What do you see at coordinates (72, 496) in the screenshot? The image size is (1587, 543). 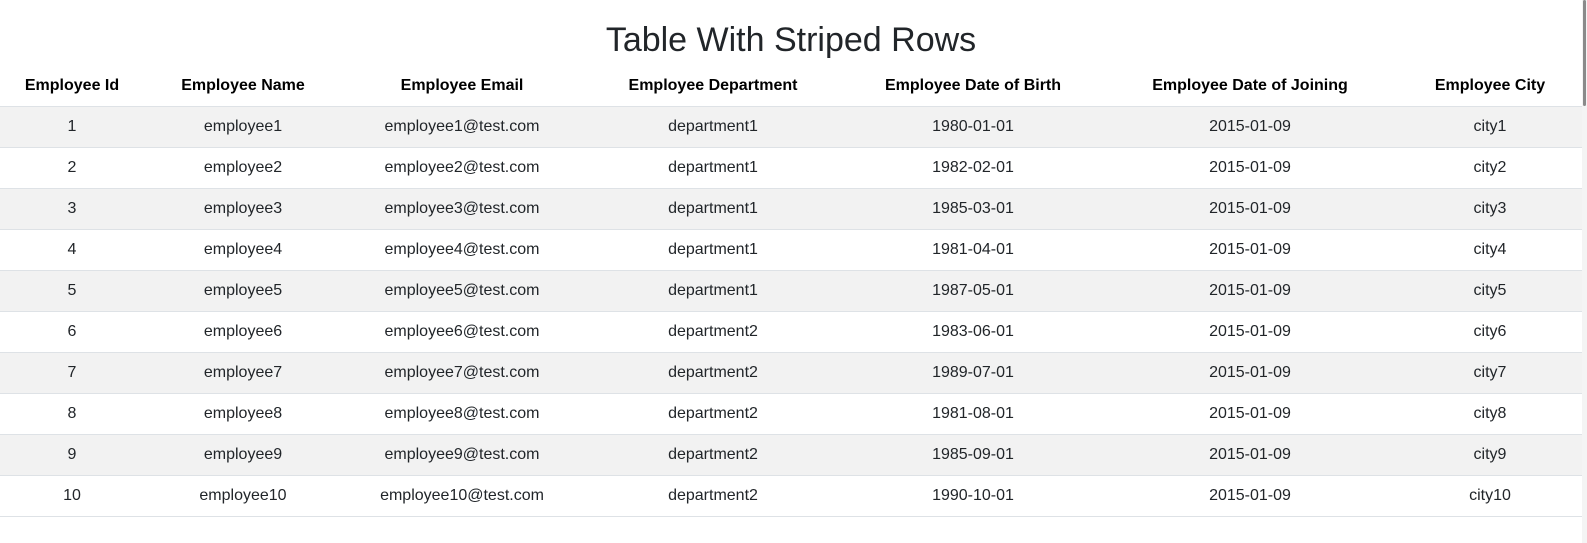 I see `cell-employee-id: 10` at bounding box center [72, 496].